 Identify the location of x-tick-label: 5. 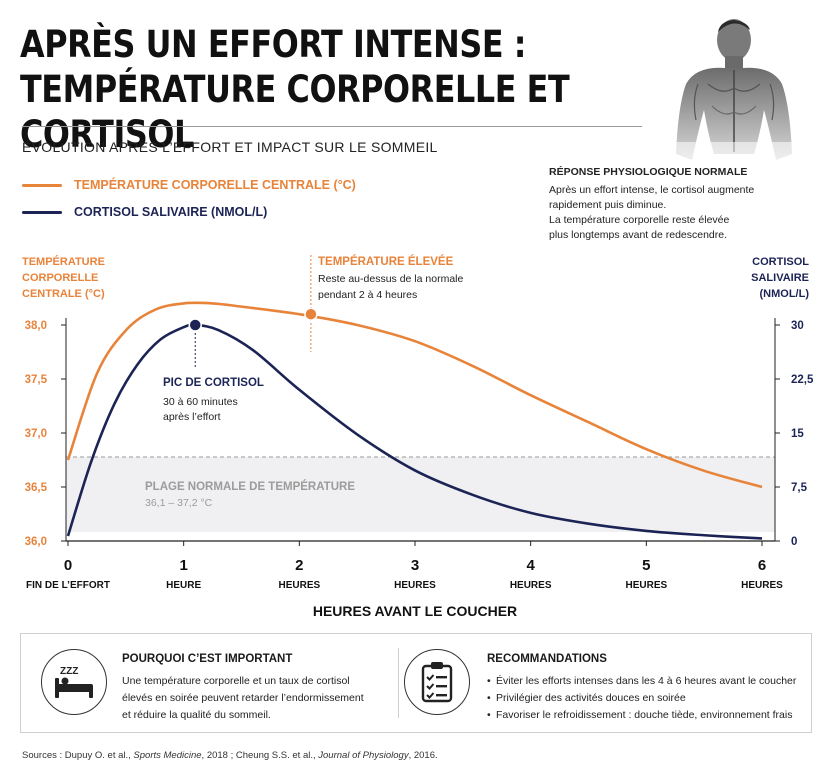
(646, 565).